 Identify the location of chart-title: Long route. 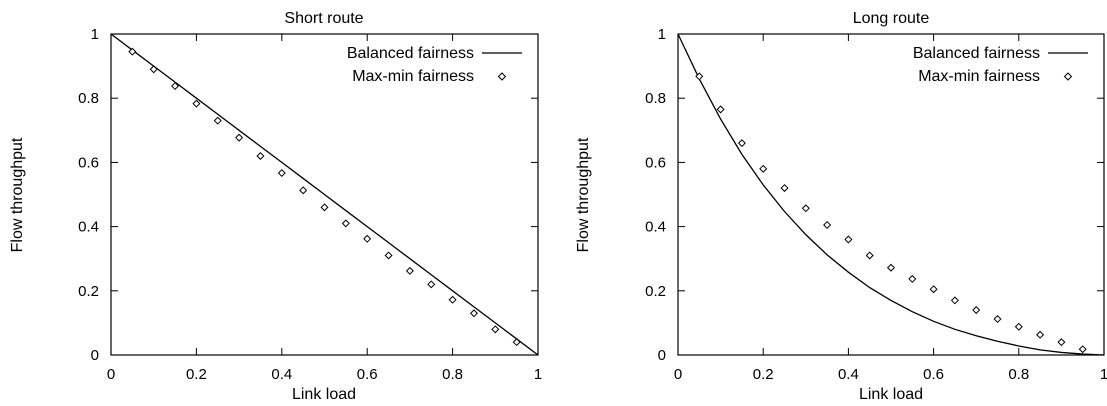
(891, 18).